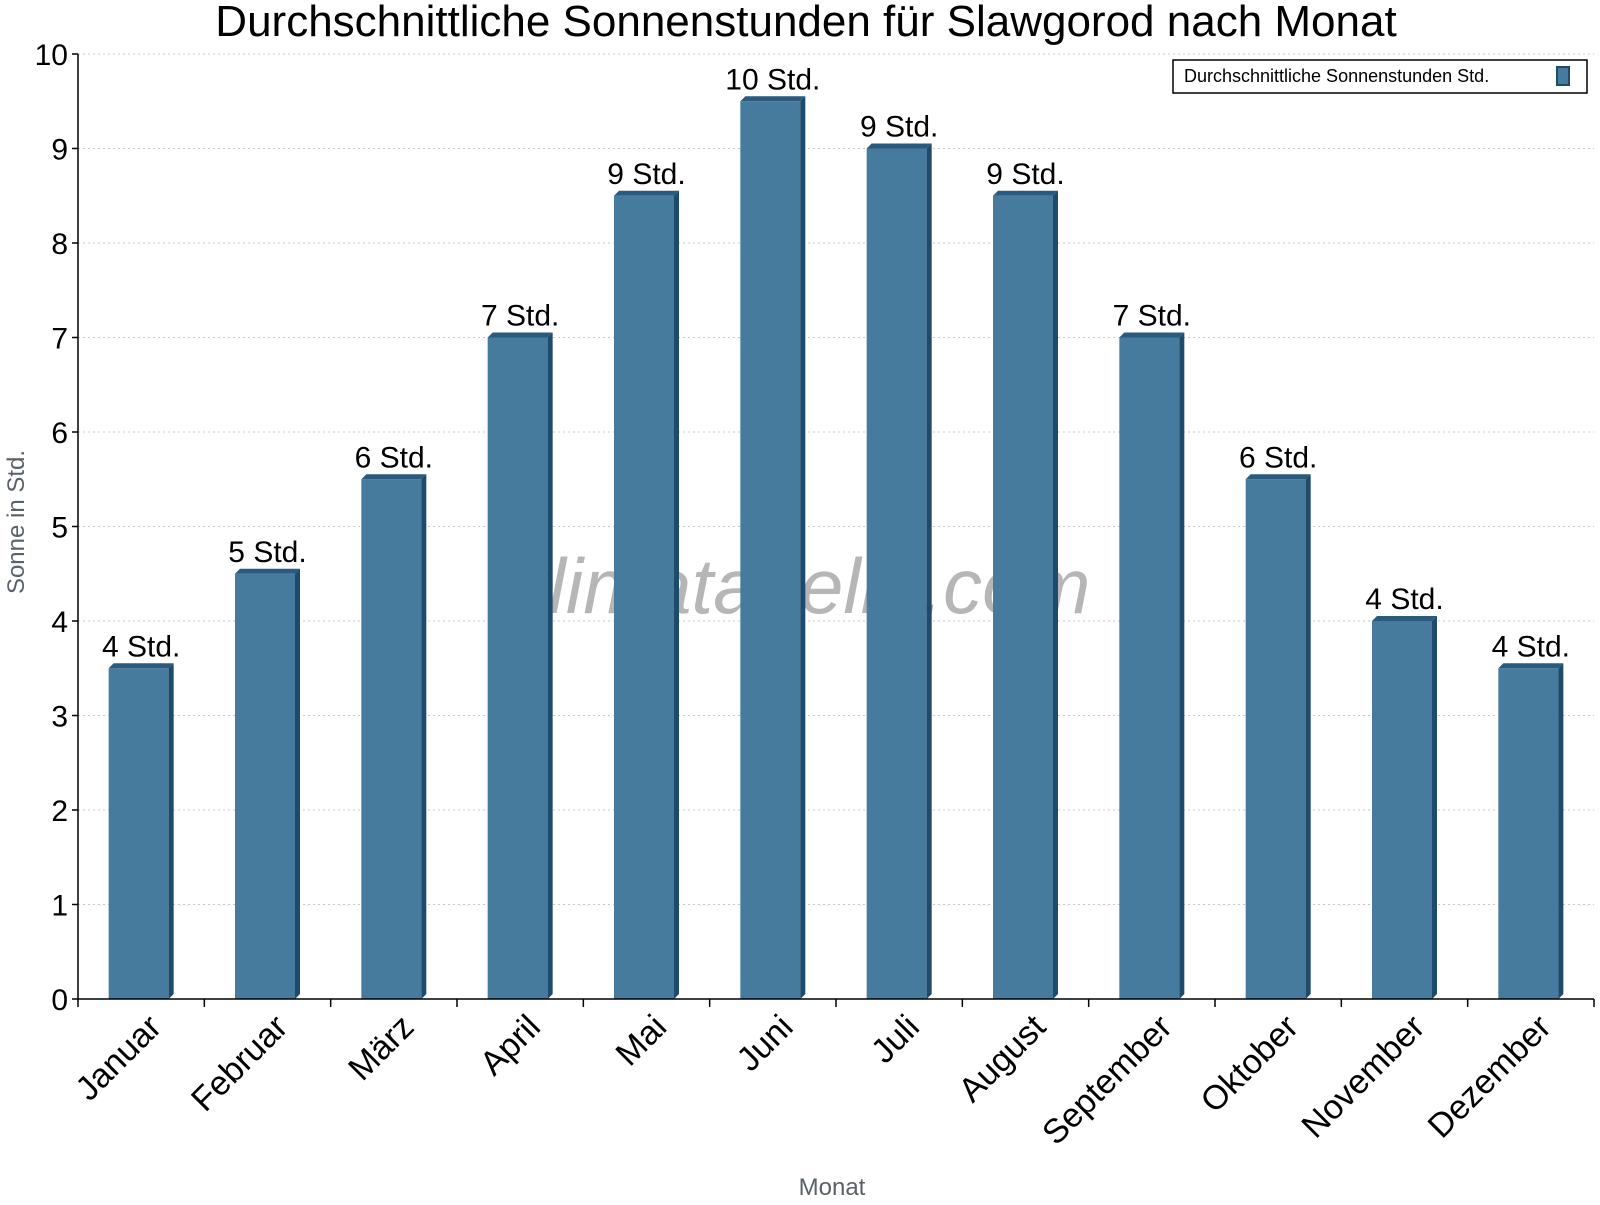 The height and width of the screenshot is (1205, 1600). What do you see at coordinates (16, 522) in the screenshot?
I see `y-axis-title: Sonne in Std.` at bounding box center [16, 522].